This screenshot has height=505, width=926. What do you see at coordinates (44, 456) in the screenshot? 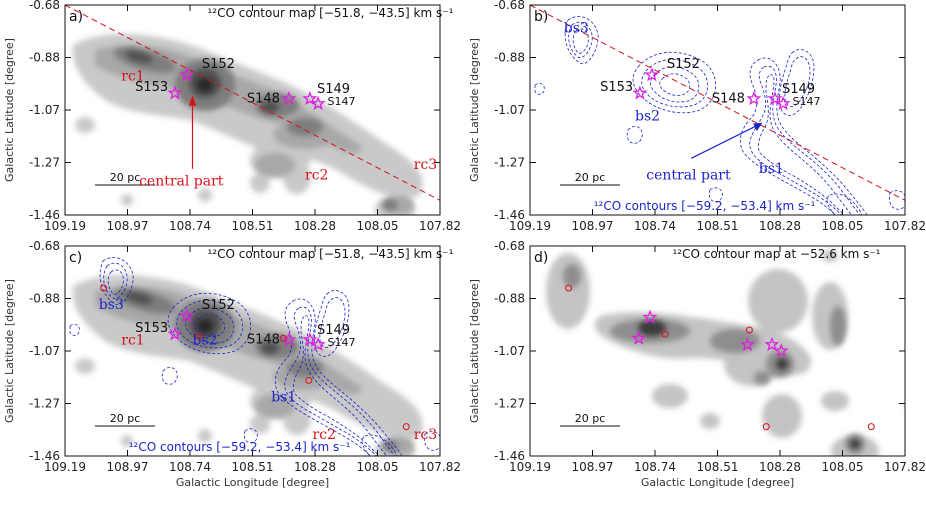
I see `y-tick-label: -1.46` at bounding box center [44, 456].